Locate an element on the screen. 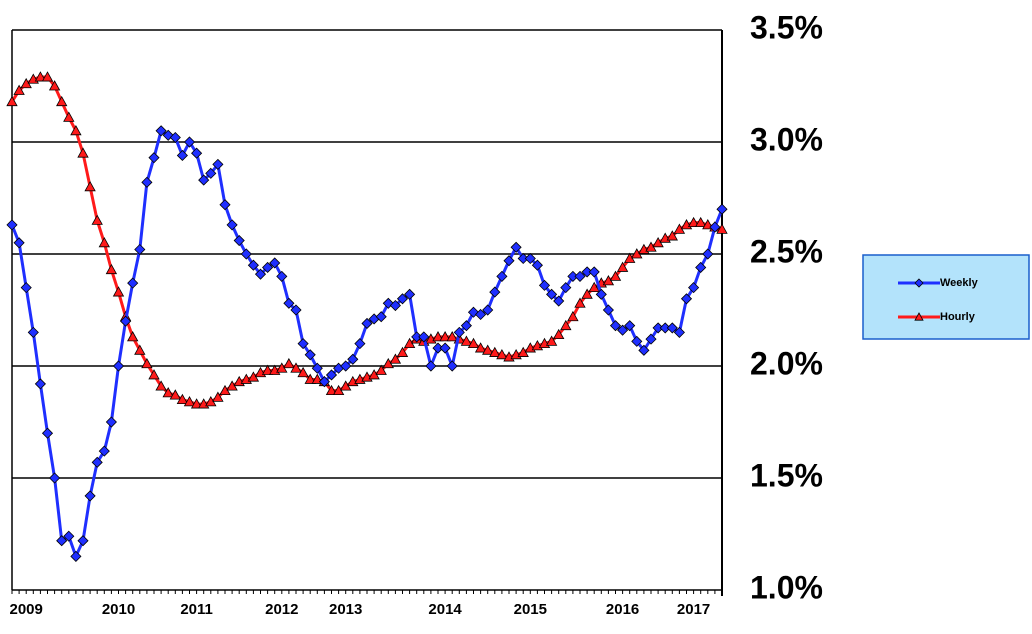  x-tick-label: 2015 is located at coordinates (530, 609).